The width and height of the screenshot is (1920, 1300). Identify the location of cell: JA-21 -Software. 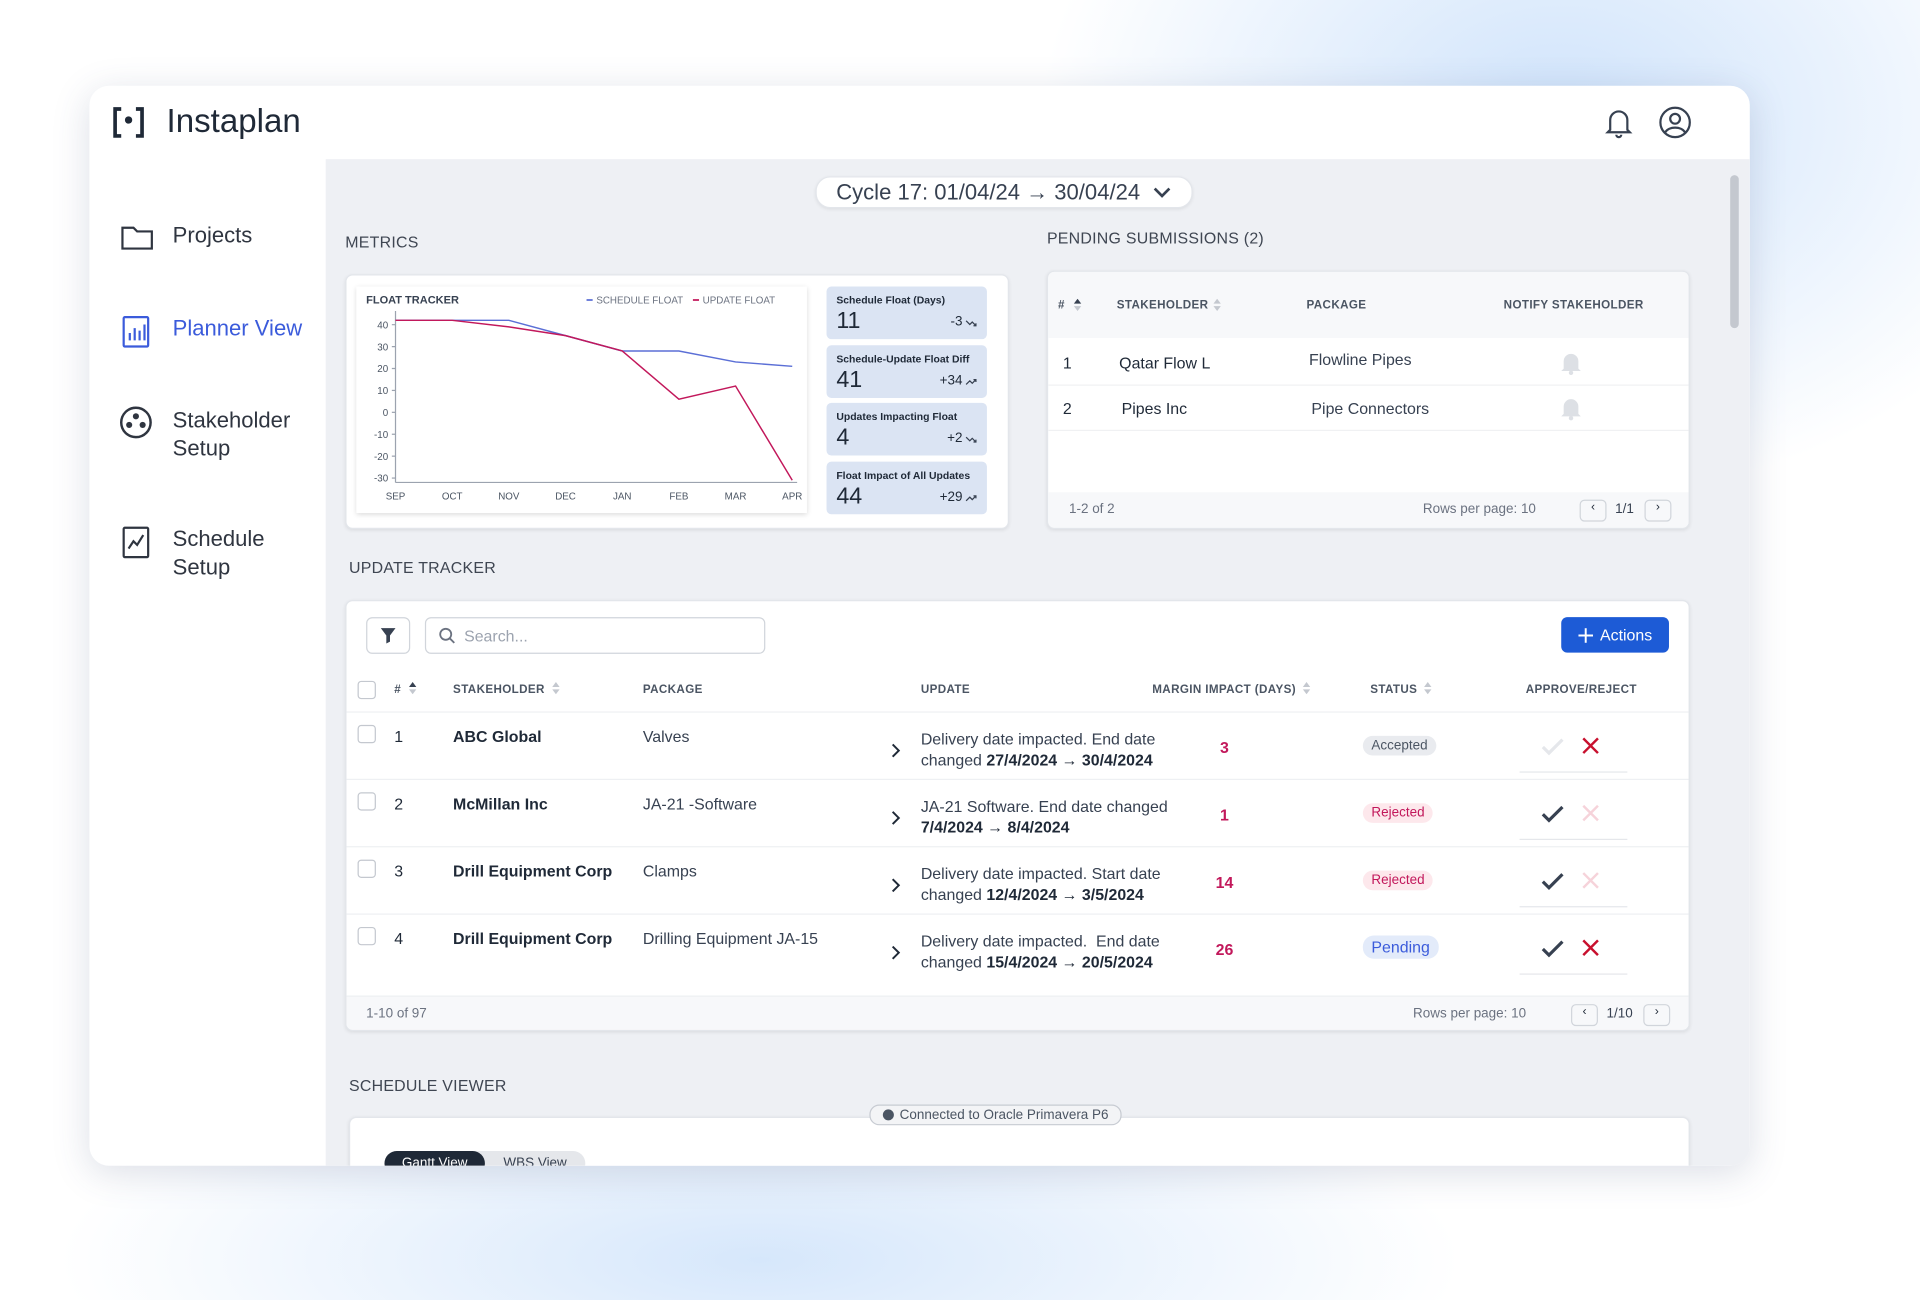
(699, 804).